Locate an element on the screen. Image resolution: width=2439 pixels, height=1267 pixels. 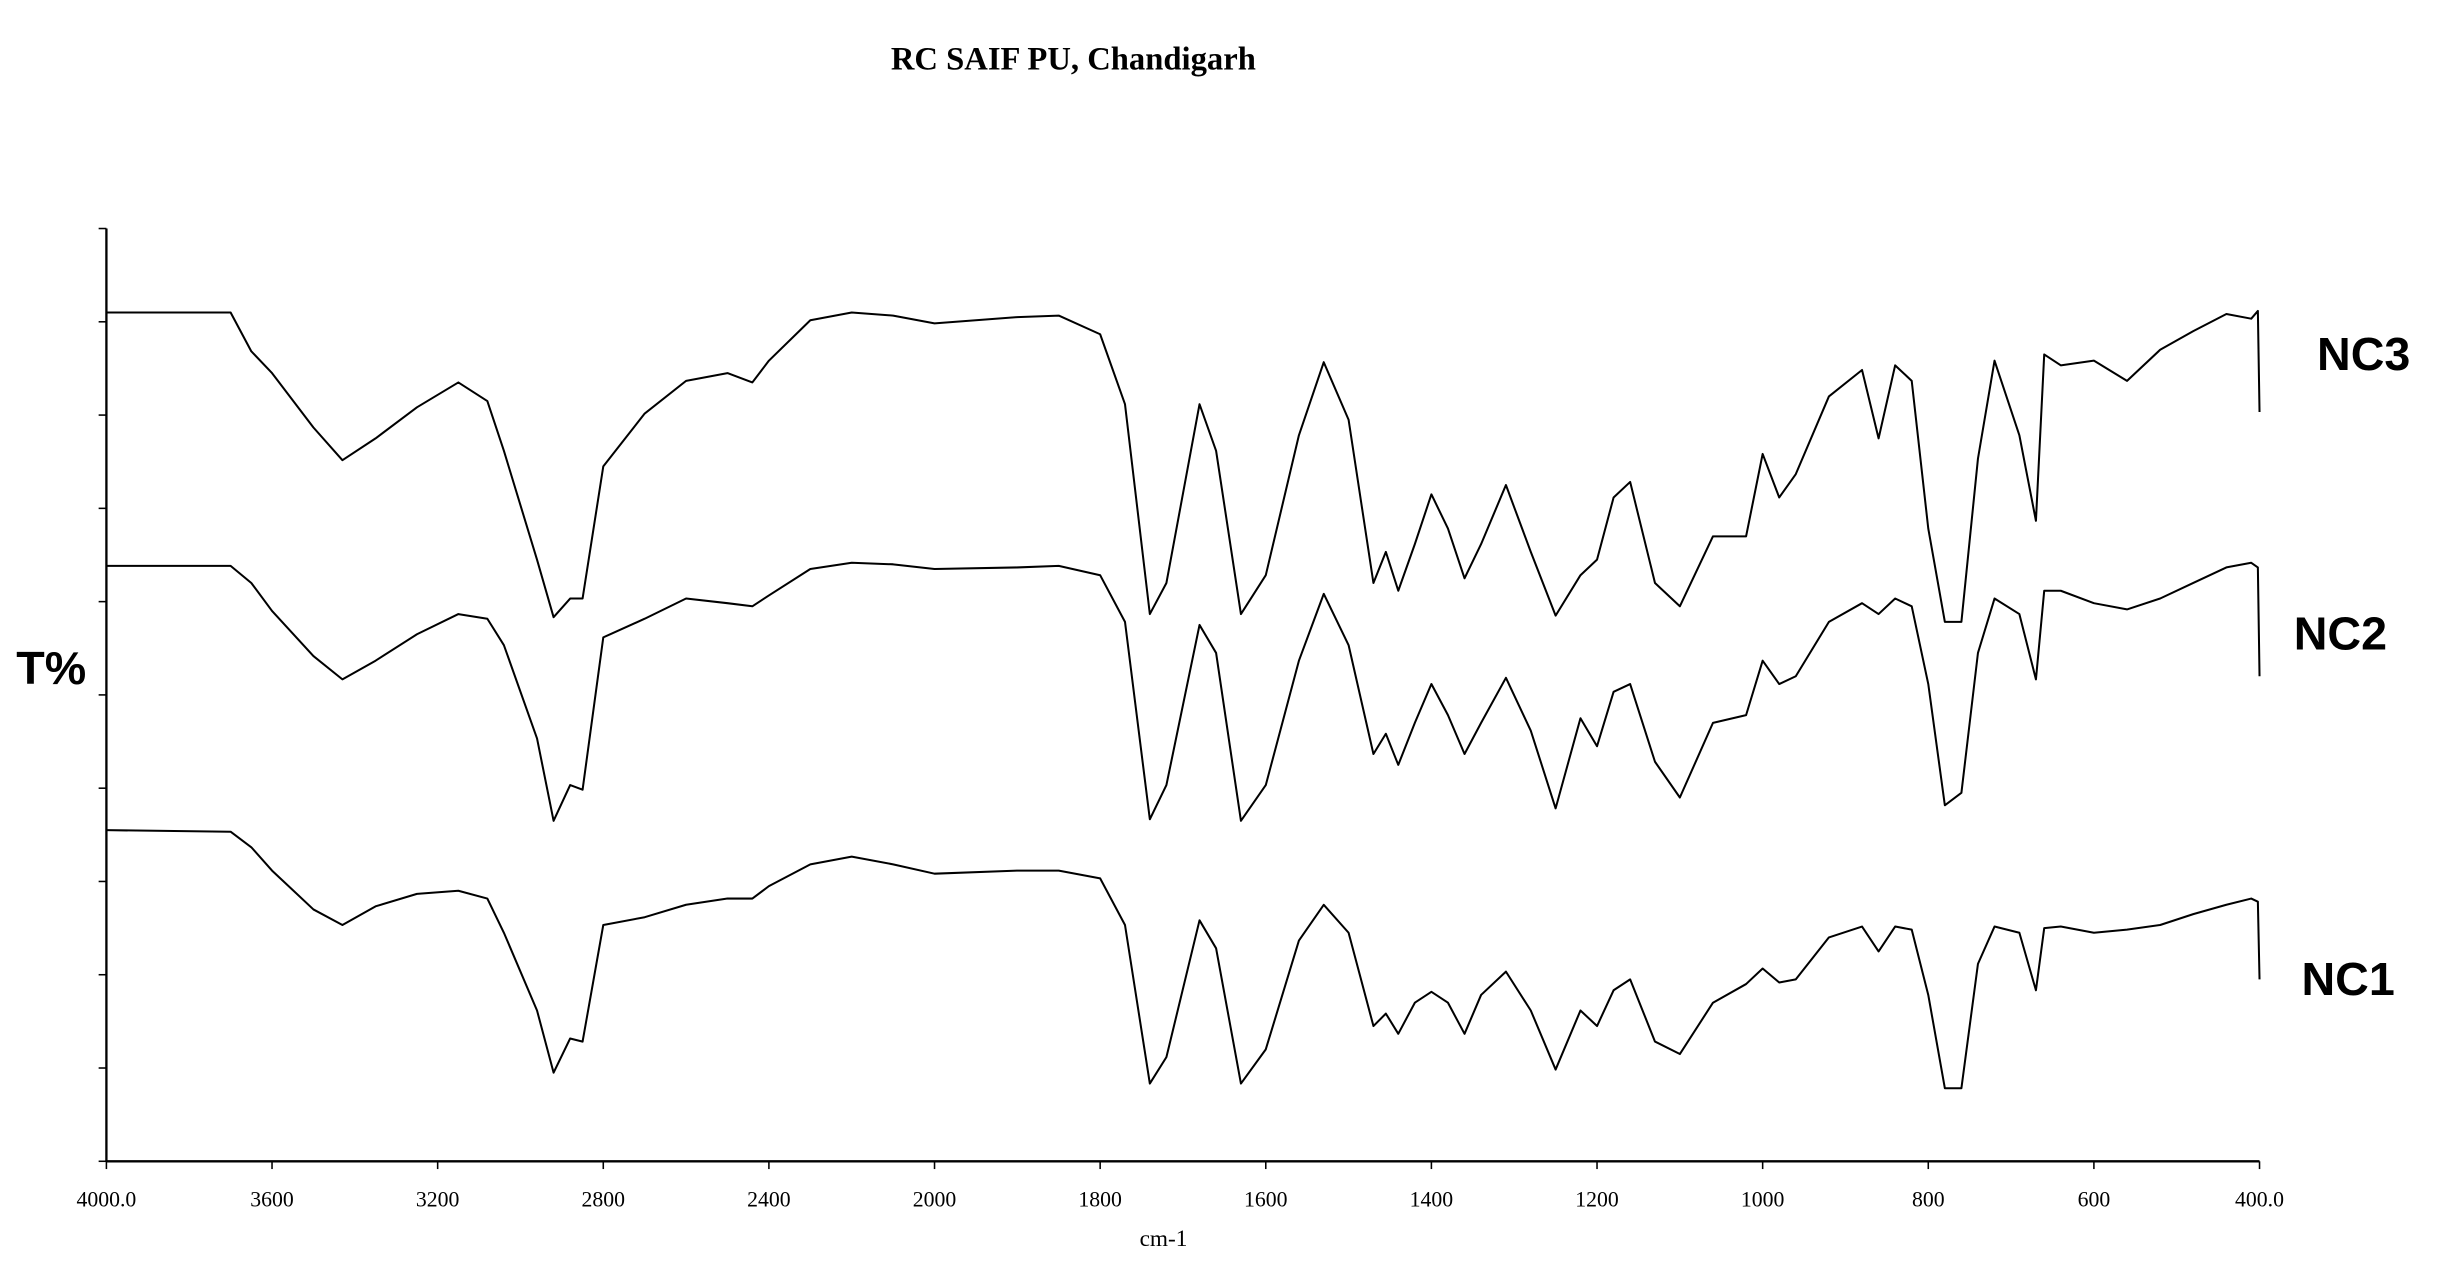
series-label: NC3 is located at coordinates (2363, 354).